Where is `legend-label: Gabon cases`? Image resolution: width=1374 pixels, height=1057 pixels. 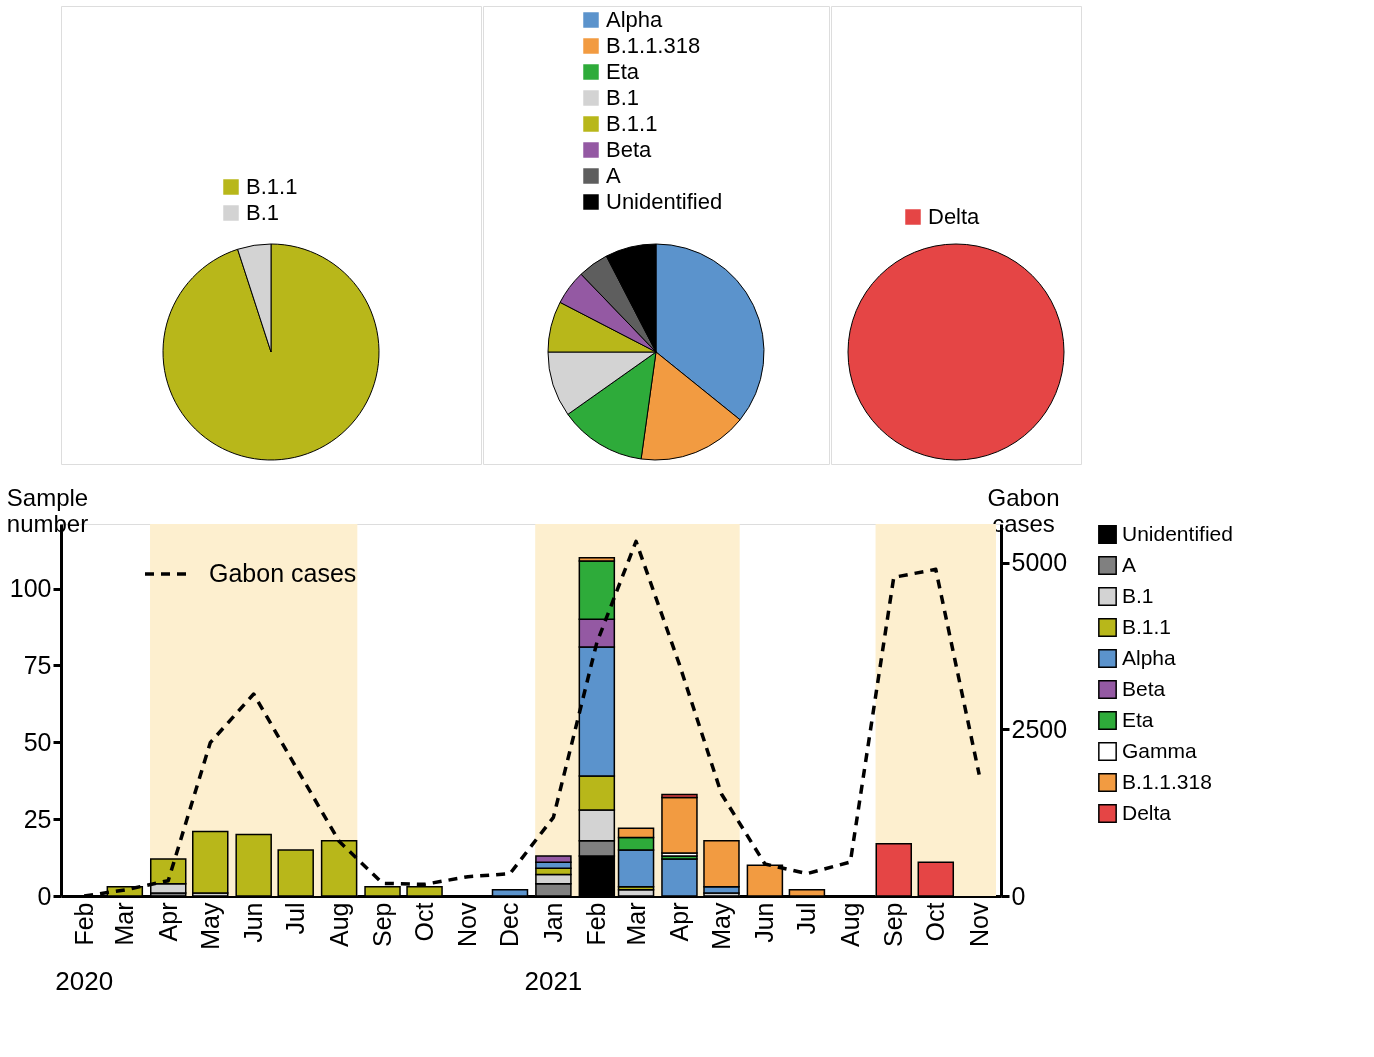
legend-label: Gabon cases is located at coordinates (283, 573).